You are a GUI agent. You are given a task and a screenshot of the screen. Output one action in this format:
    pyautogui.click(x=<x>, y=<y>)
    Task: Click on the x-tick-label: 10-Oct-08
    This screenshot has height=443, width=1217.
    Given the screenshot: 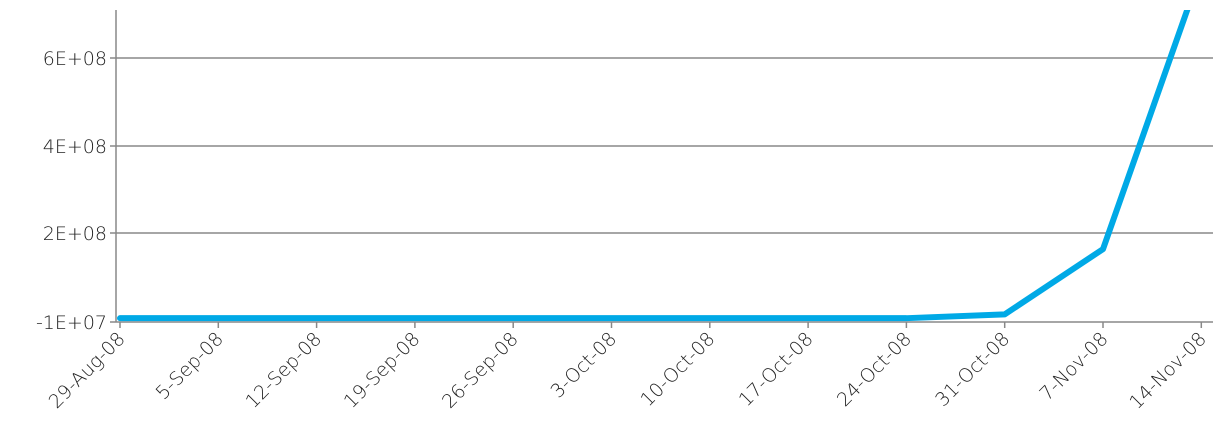 What is the action you would take?
    pyautogui.click(x=677, y=369)
    